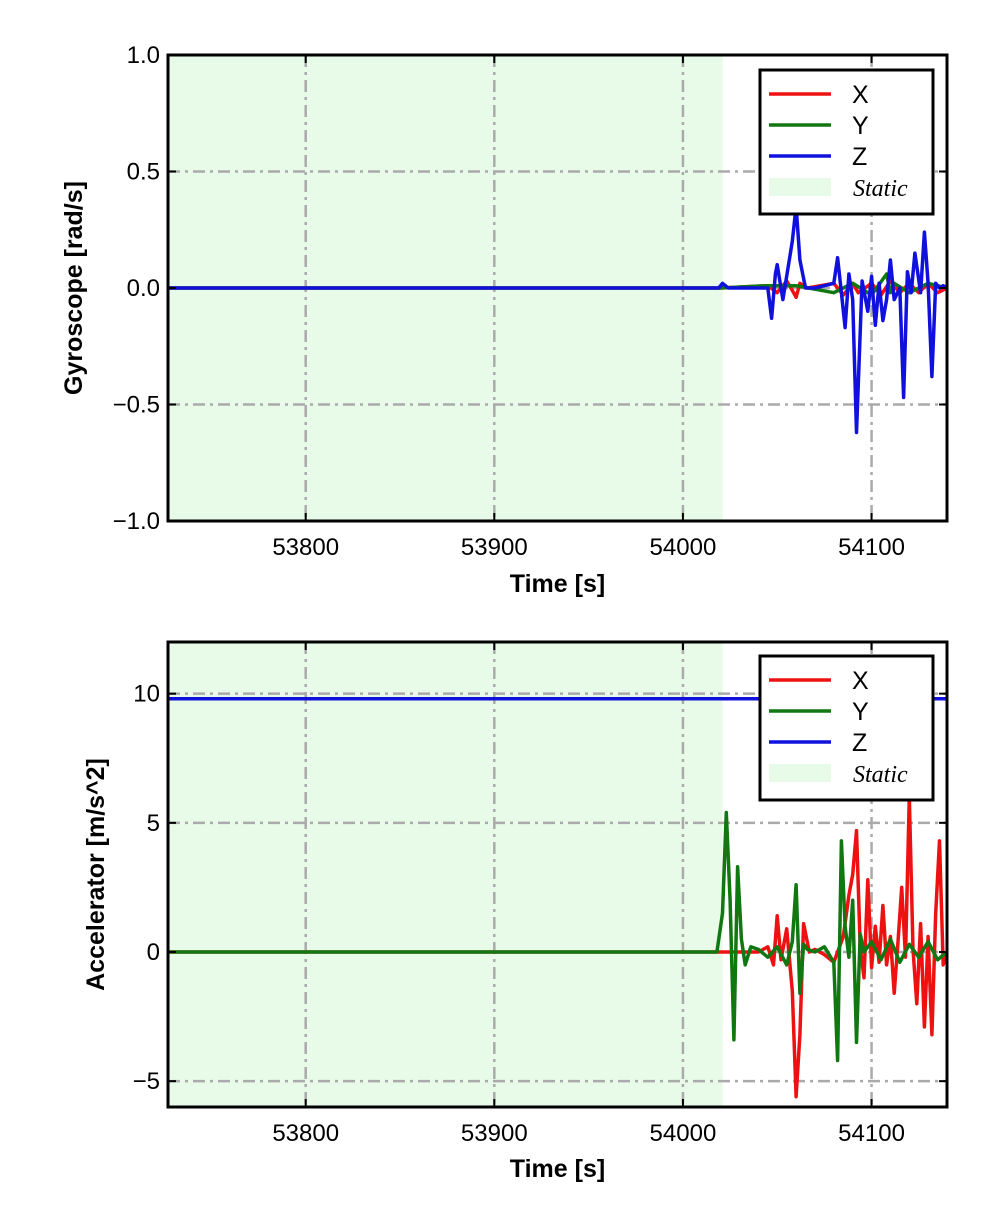 The width and height of the screenshot is (992, 1228). What do you see at coordinates (146, 694) in the screenshot?
I see `y-tick-label: 10` at bounding box center [146, 694].